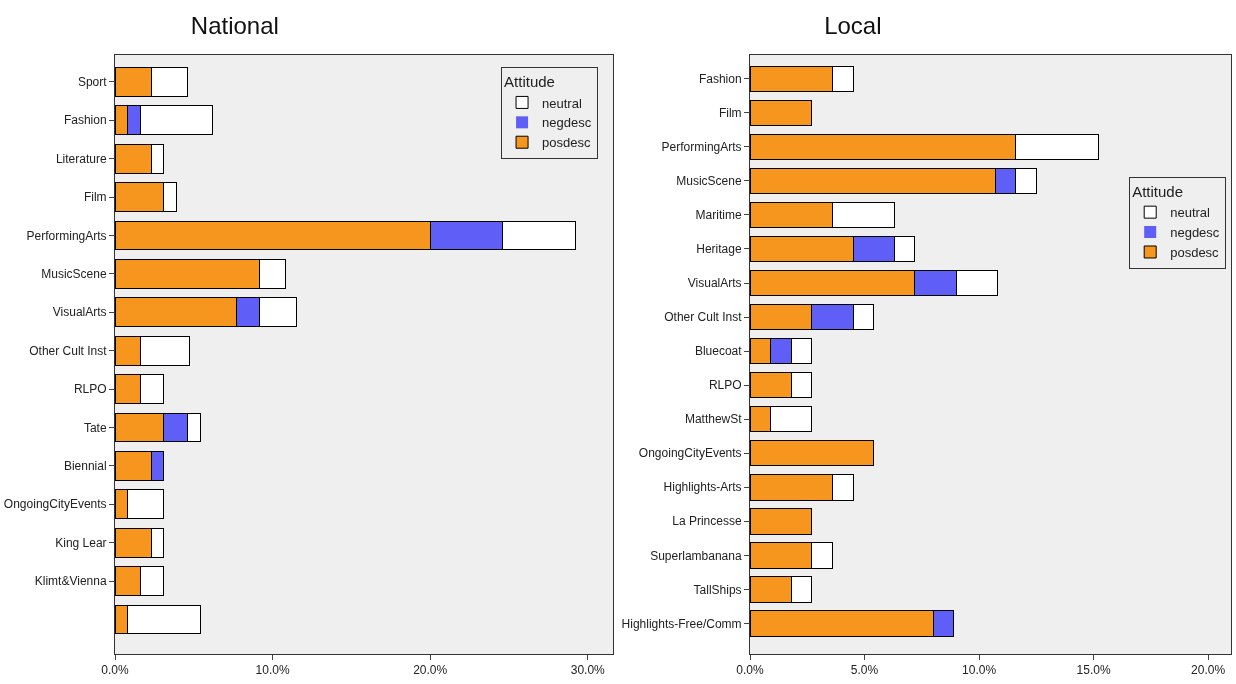 The width and height of the screenshot is (1236, 684). What do you see at coordinates (719, 249) in the screenshot?
I see `y-tick-label: Heritage` at bounding box center [719, 249].